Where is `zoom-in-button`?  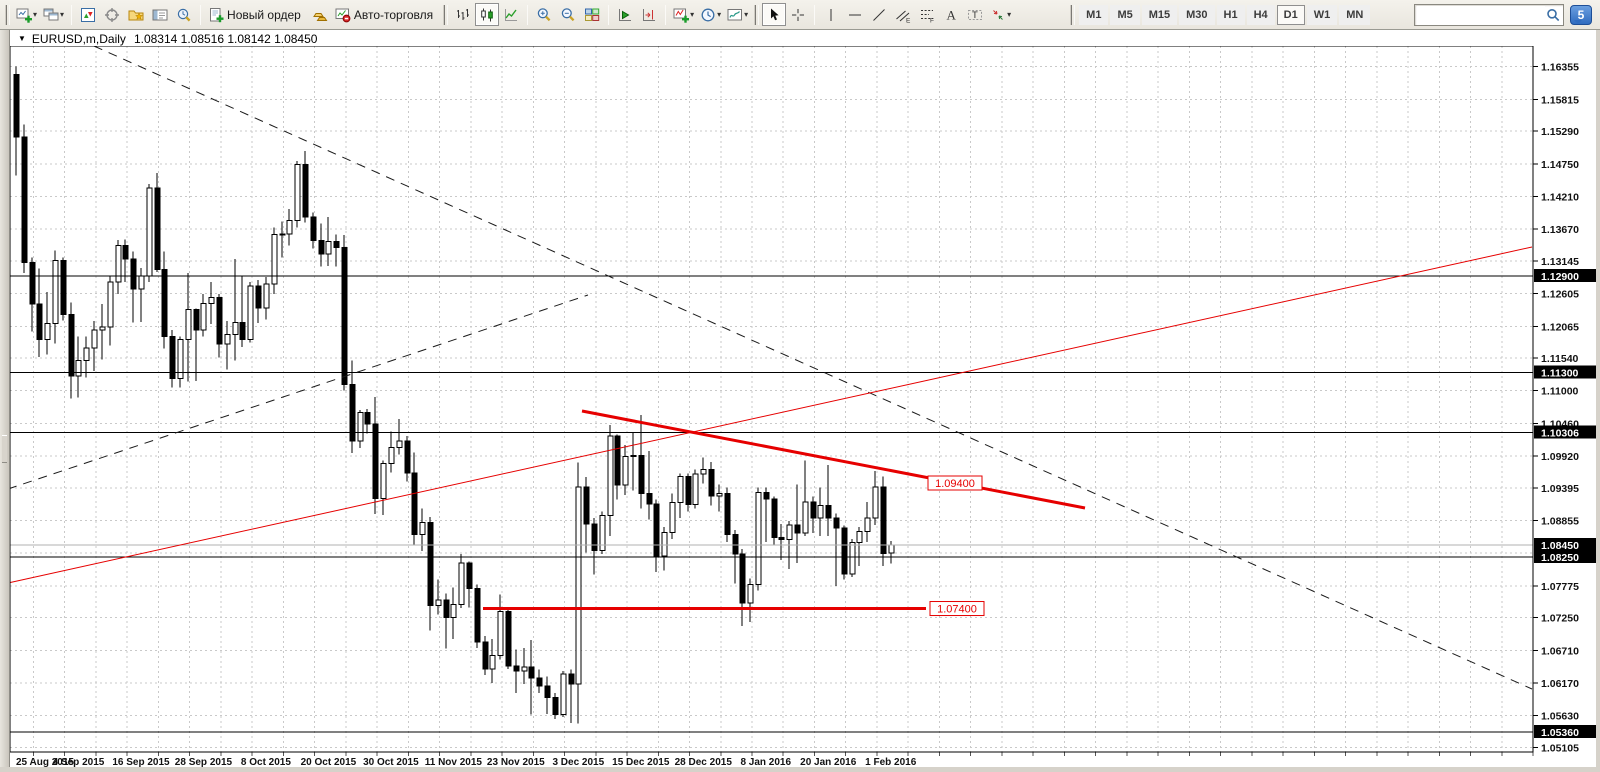 zoom-in-button is located at coordinates (544, 14).